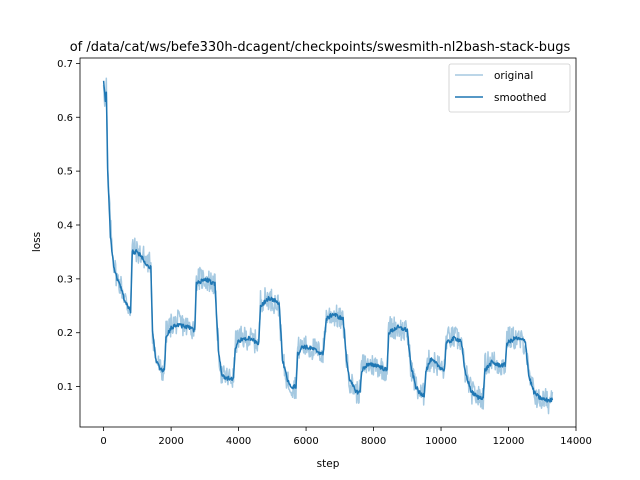 Image resolution: width=640 pixels, height=480 pixels. What do you see at coordinates (509, 441) in the screenshot?
I see `x-tick-label: 12000` at bounding box center [509, 441].